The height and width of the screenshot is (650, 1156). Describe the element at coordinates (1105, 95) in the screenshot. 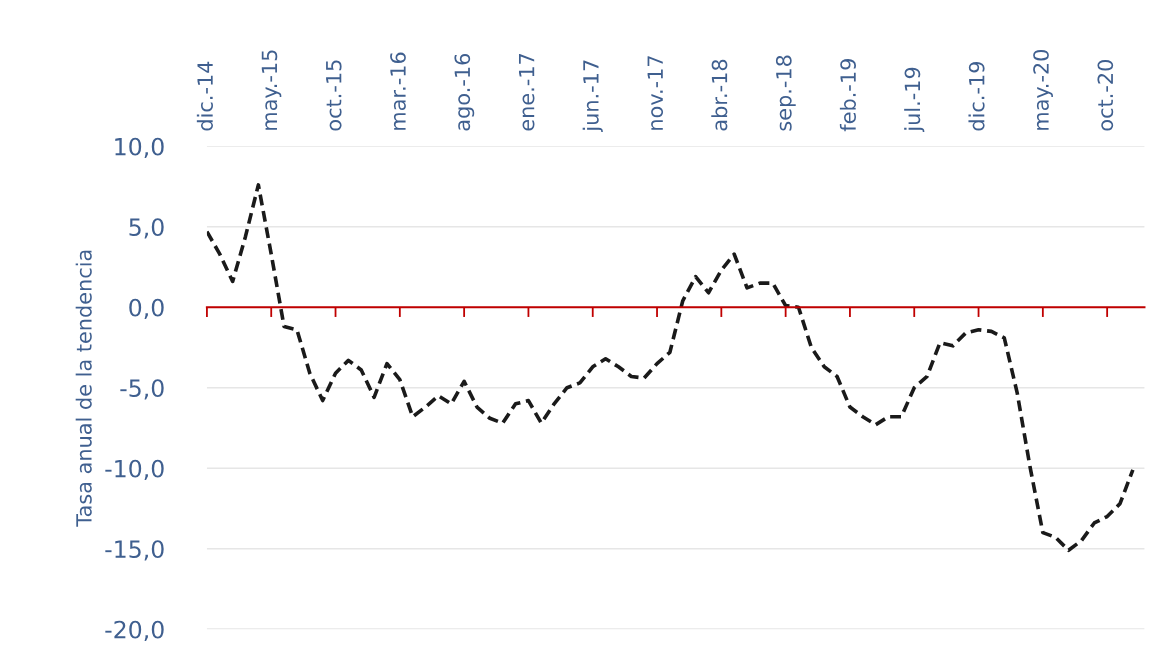

I see `x-tick-label: oct.-20` at that location.